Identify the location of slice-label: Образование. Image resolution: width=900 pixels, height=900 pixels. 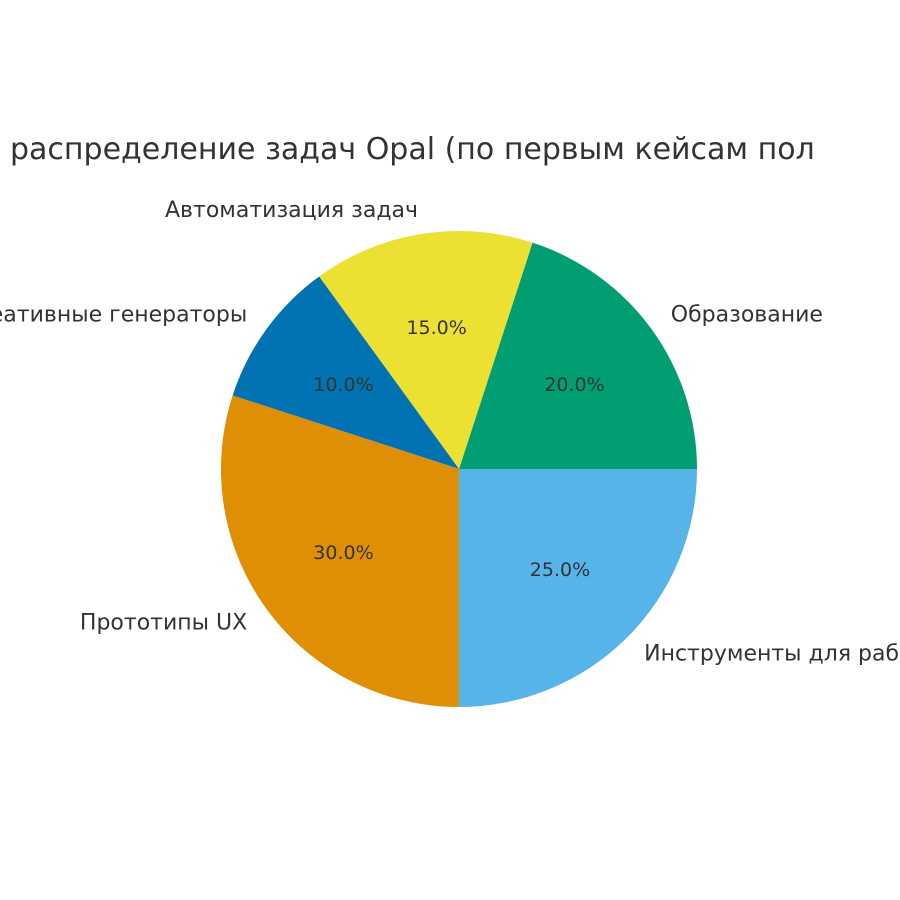
(747, 315).